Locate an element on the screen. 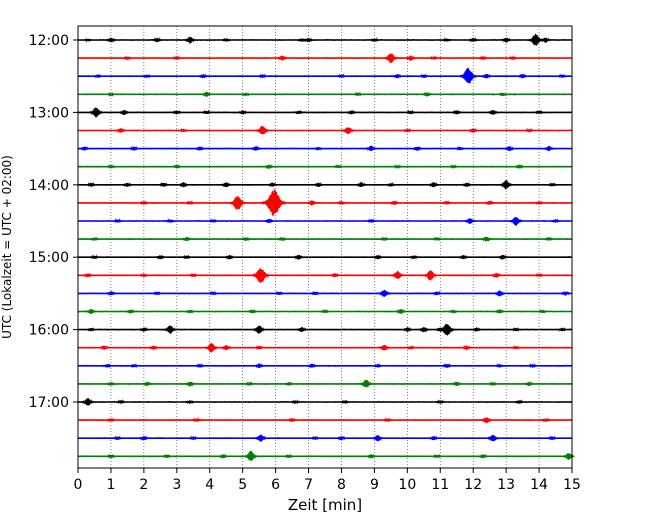 Image resolution: width=650 pixels, height=520 pixels. x-tick-label: 0 is located at coordinates (78, 485).